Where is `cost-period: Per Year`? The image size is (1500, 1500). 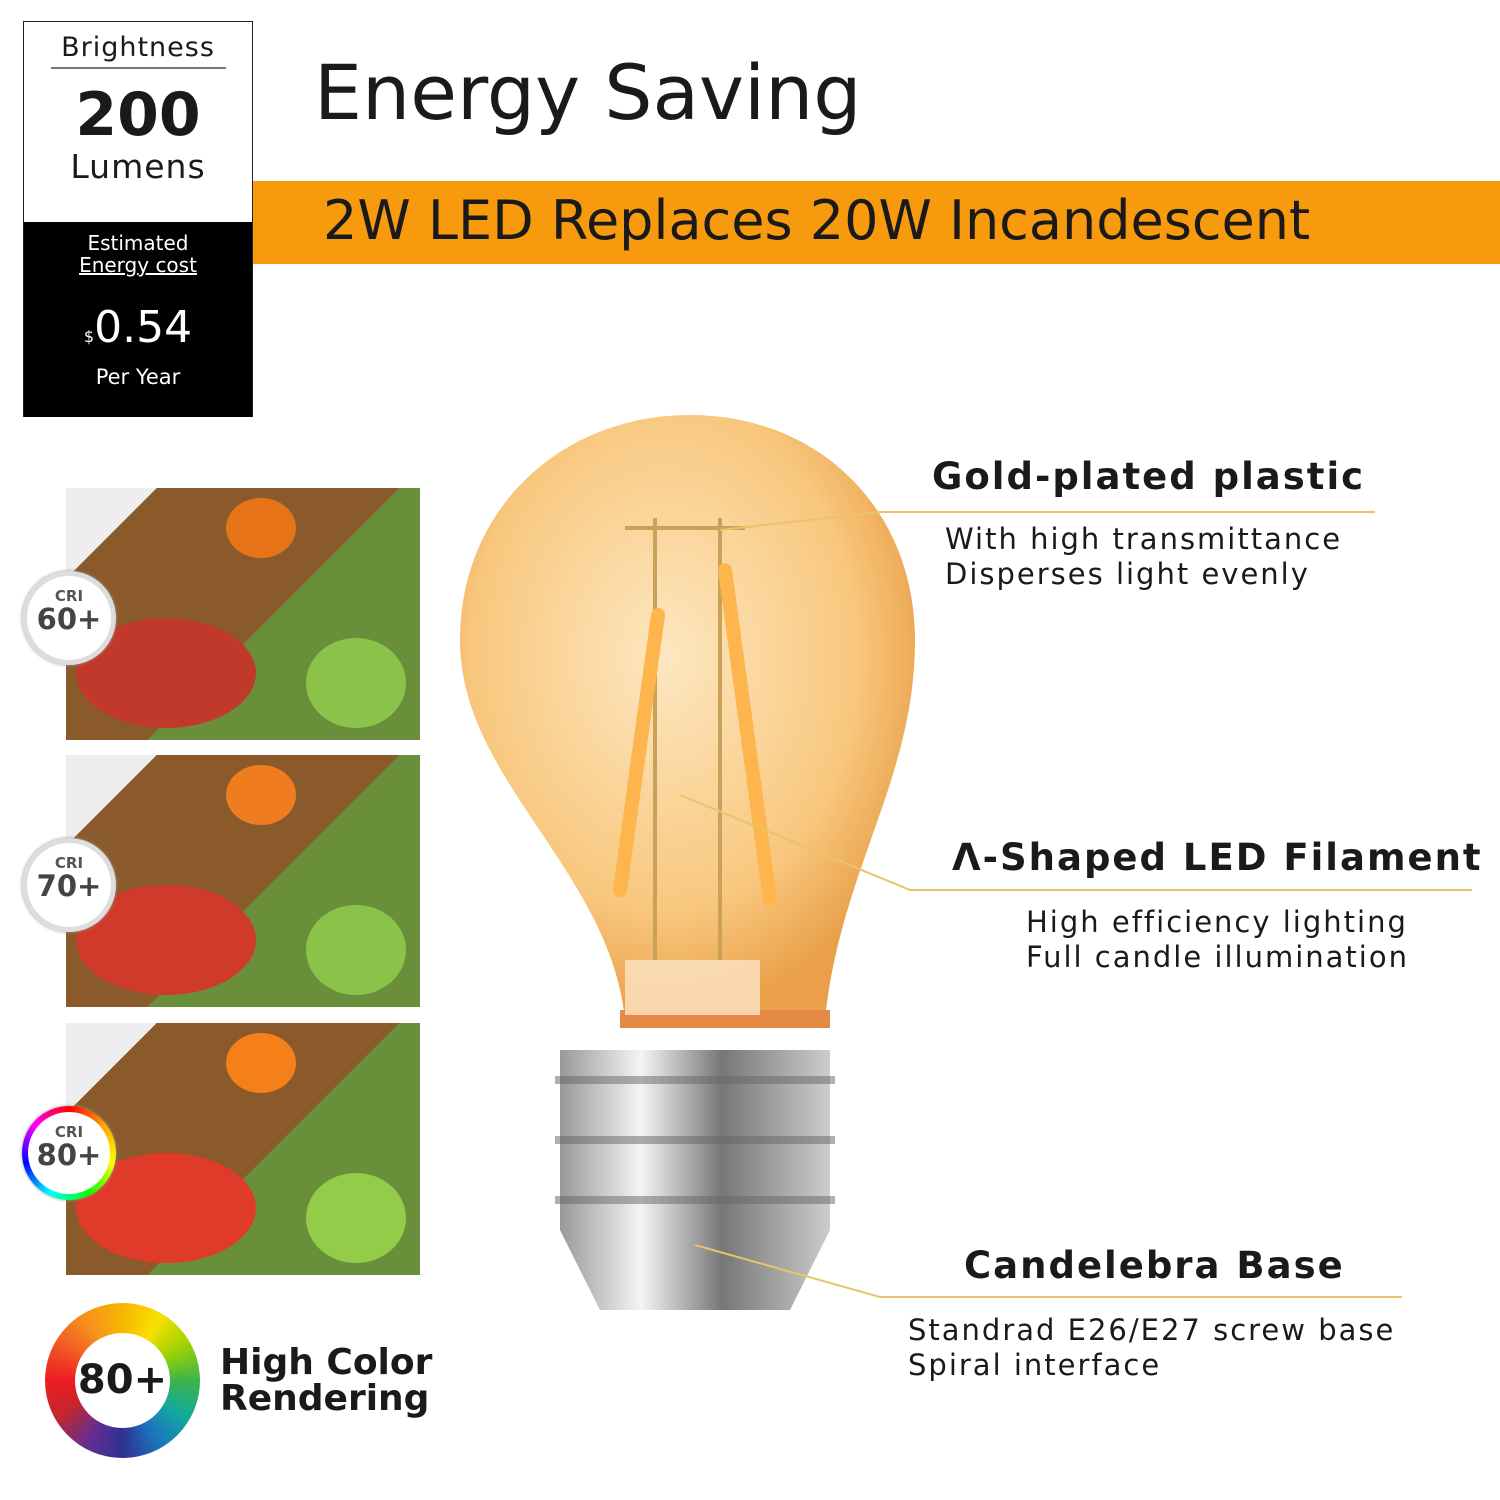 cost-period: Per Year is located at coordinates (138, 377).